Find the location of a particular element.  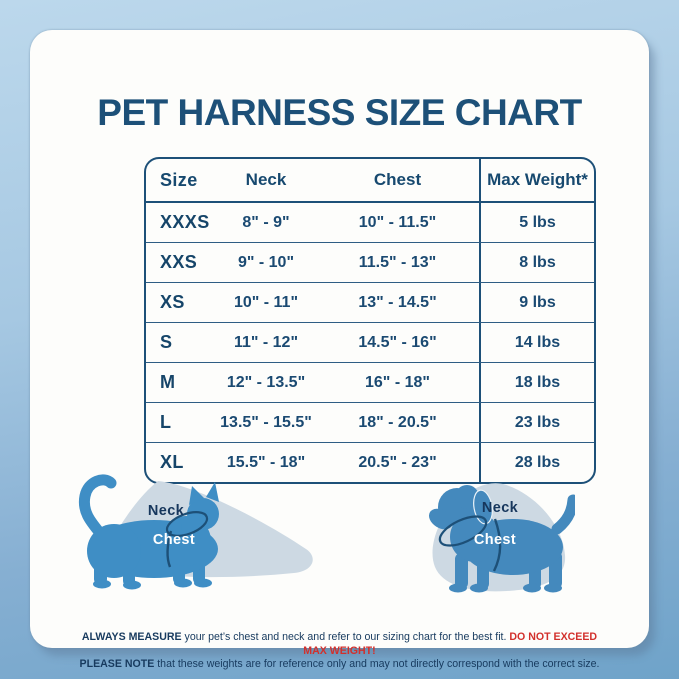

chest-cell: 10" - 11.5" is located at coordinates (397, 222).